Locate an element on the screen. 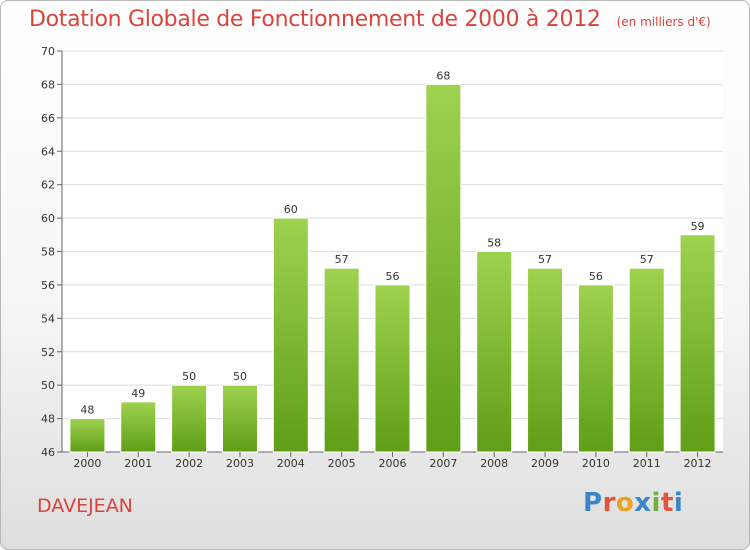 The width and height of the screenshot is (750, 550). bar-value-label: 48 is located at coordinates (87, 410).